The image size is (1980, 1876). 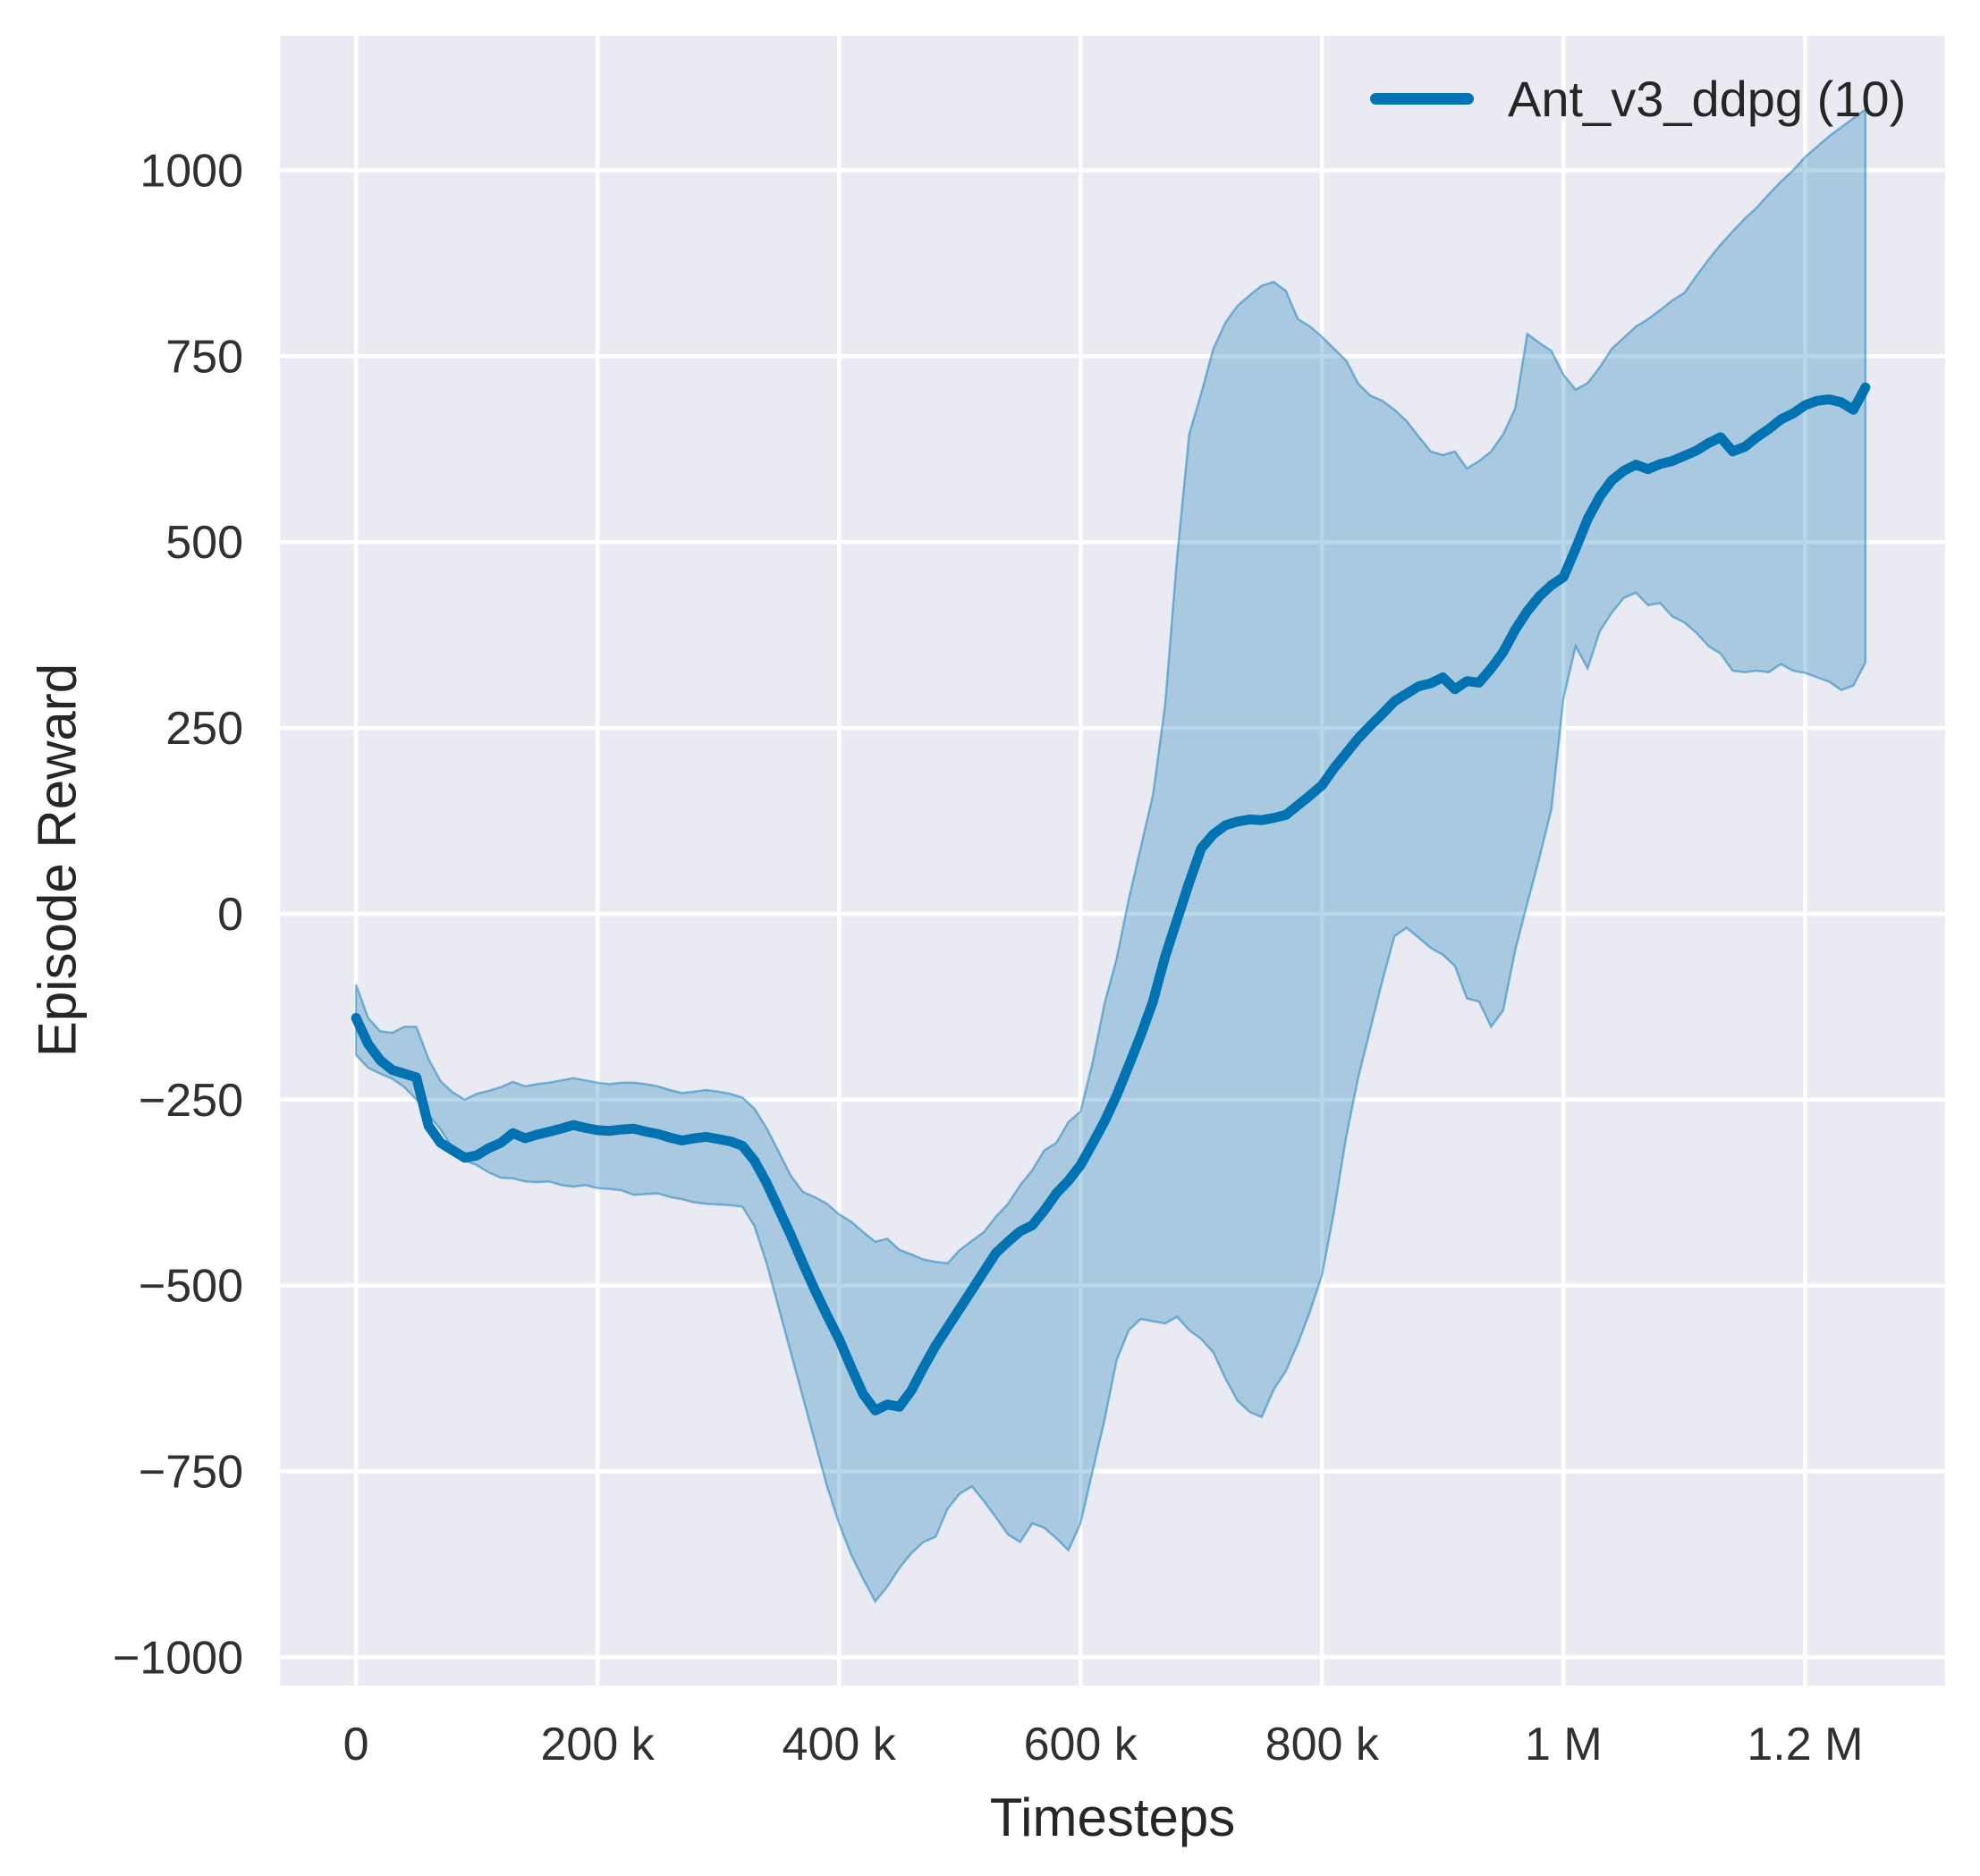 What do you see at coordinates (1805, 1744) in the screenshot?
I see `x-tick-label: 1.2 M` at bounding box center [1805, 1744].